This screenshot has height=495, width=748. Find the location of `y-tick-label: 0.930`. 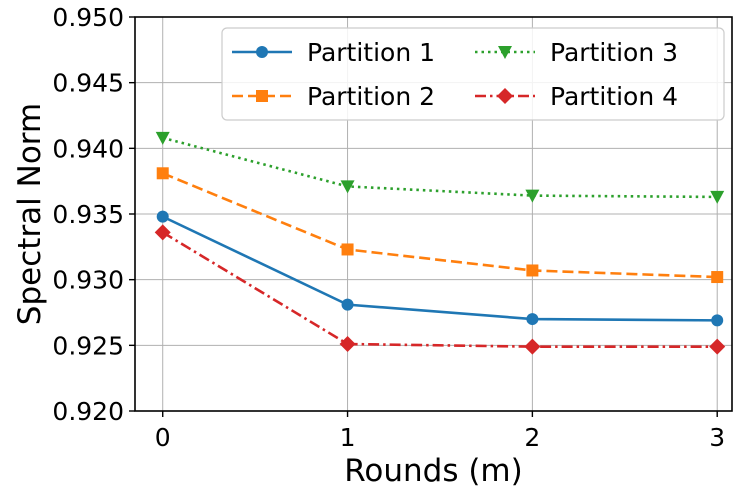

y-tick-label: 0.930 is located at coordinates (88, 280).